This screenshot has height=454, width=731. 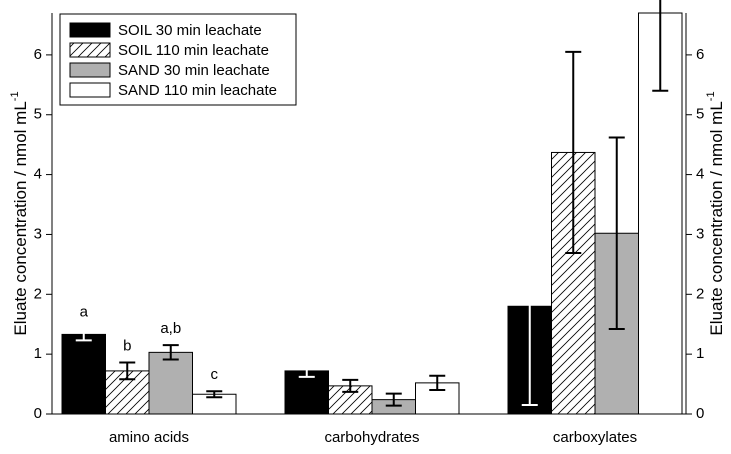 I want to click on legend-label: SAND 30 min leachate, so click(x=194, y=70).